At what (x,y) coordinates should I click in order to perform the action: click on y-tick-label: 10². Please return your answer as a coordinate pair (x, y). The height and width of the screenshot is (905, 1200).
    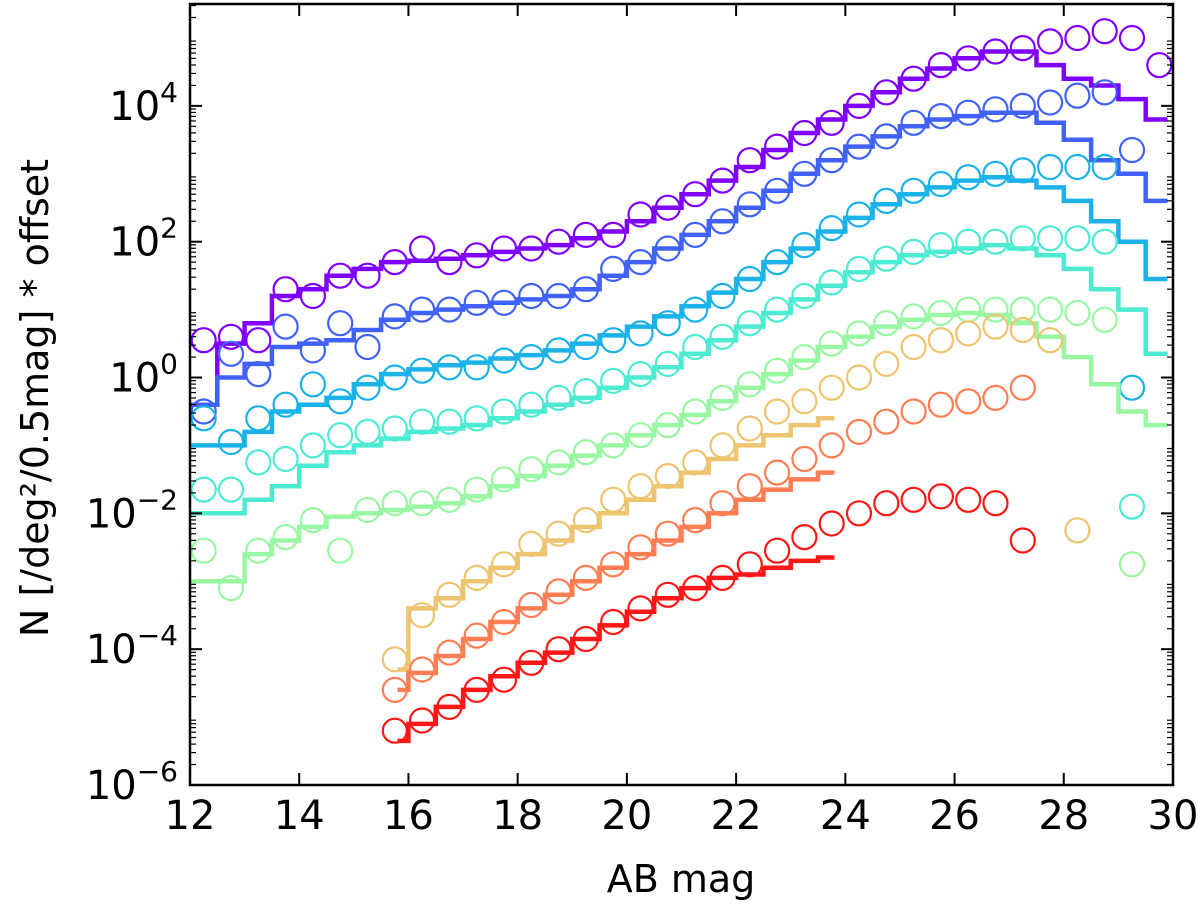
    Looking at the image, I should click on (143, 239).